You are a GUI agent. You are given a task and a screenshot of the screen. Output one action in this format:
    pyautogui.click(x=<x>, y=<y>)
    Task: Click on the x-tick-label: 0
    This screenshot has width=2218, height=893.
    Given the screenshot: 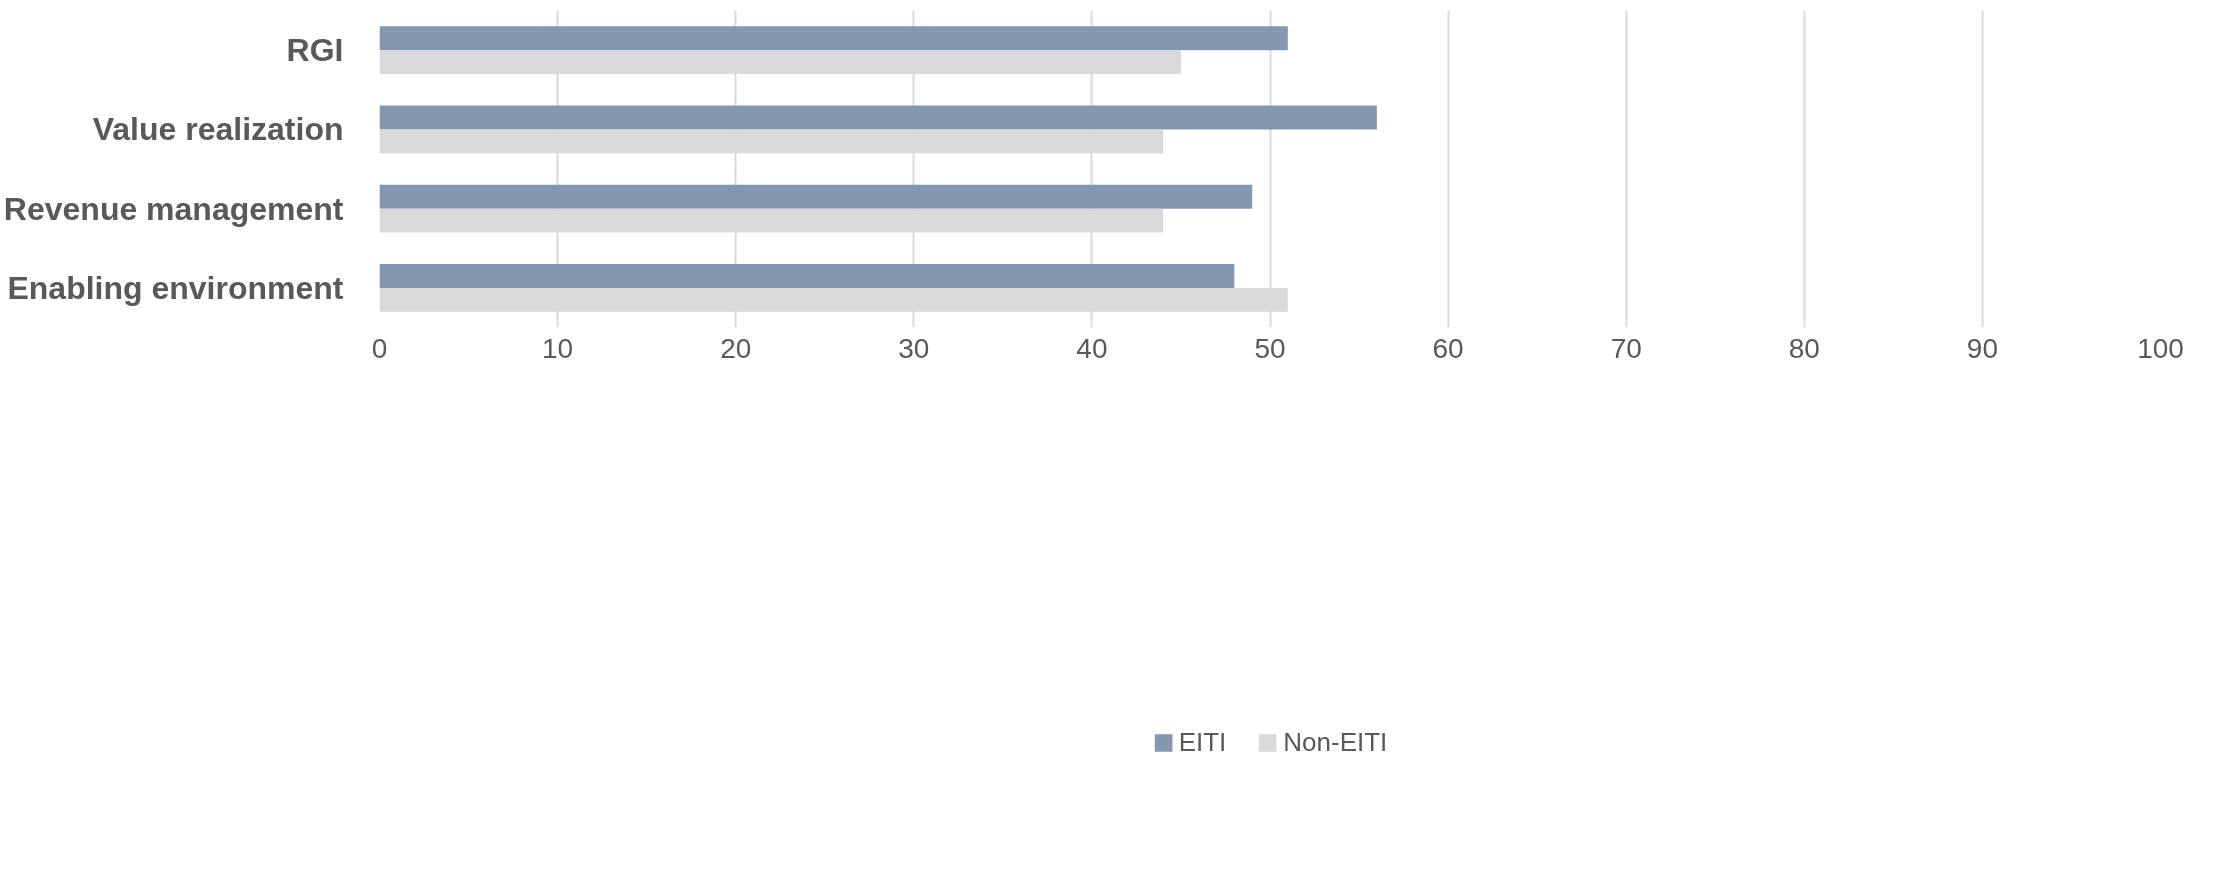 What is the action you would take?
    pyautogui.click(x=379, y=348)
    